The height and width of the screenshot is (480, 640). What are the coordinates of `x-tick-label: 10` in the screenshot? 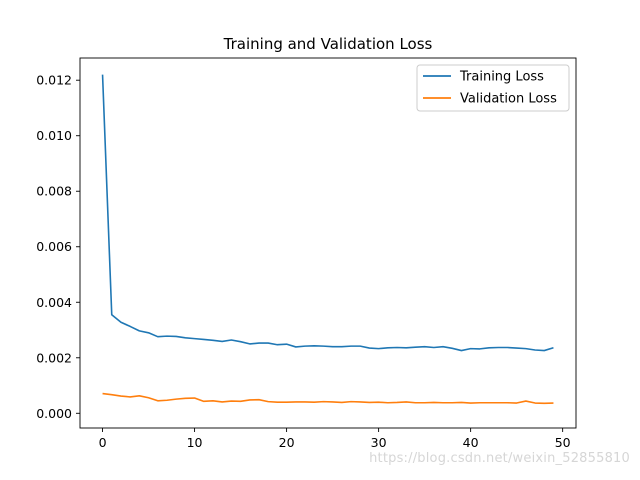 It's located at (195, 442).